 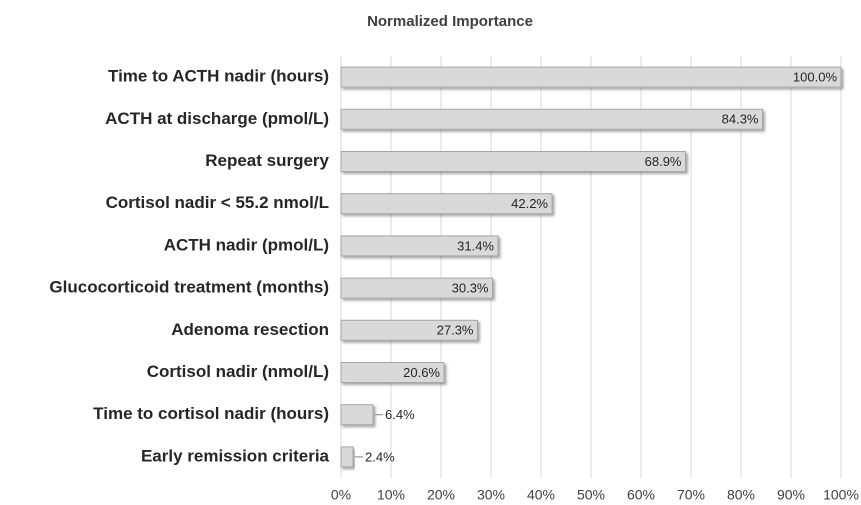 What do you see at coordinates (189, 287) in the screenshot?
I see `category-label: Glucocorticoid treatment (months)` at bounding box center [189, 287].